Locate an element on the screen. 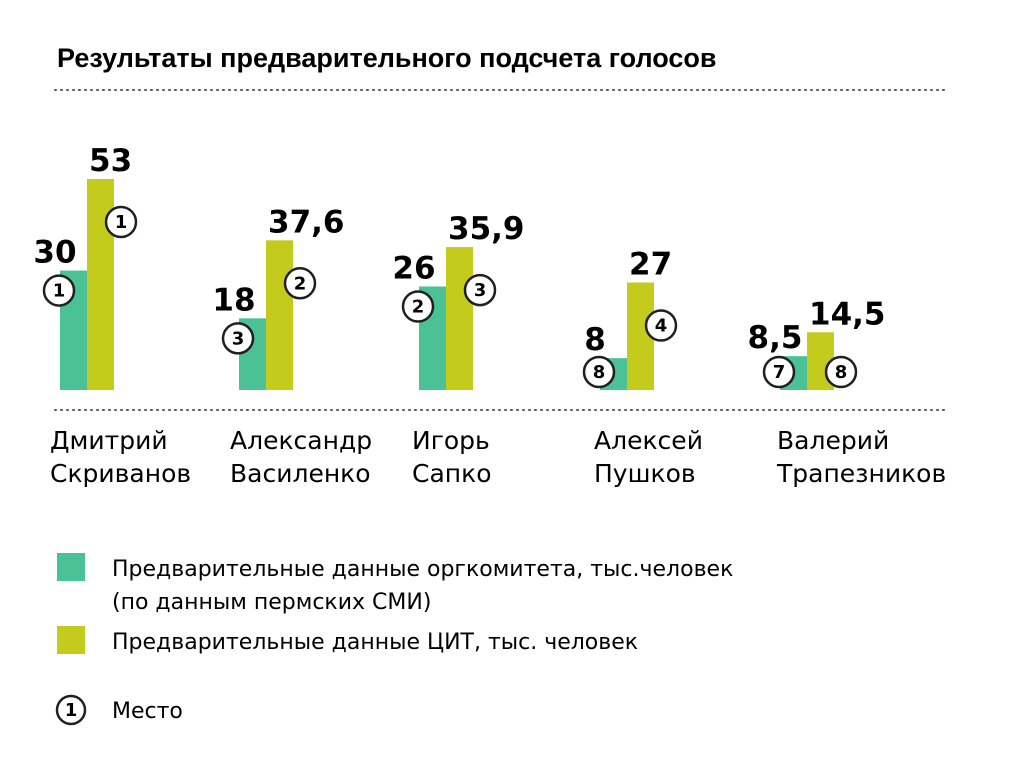  legend-place-label: Место is located at coordinates (147, 711).